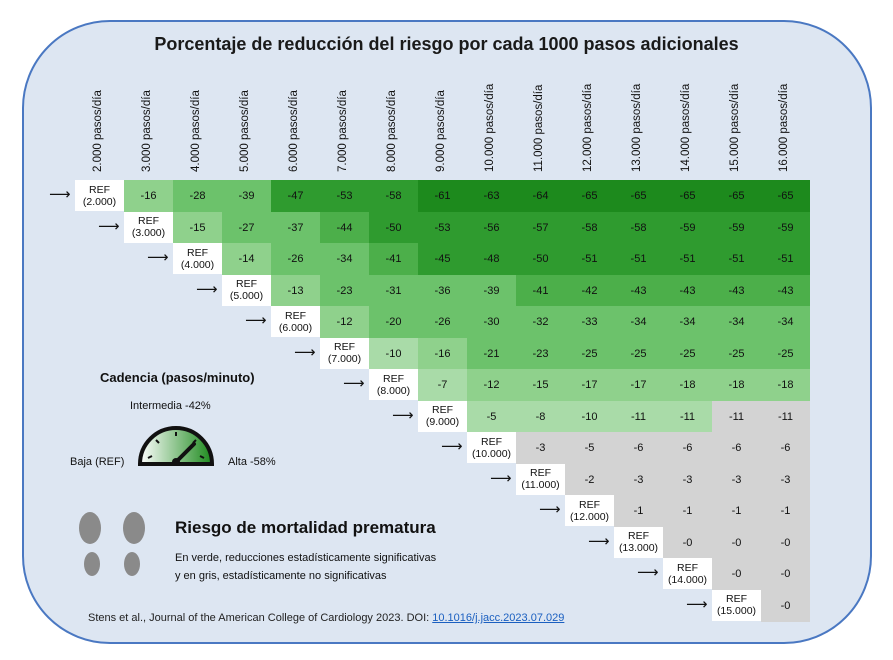 This screenshot has height=660, width=893. Describe the element at coordinates (344, 227) in the screenshot. I see `heatmap-cell: -44` at that location.